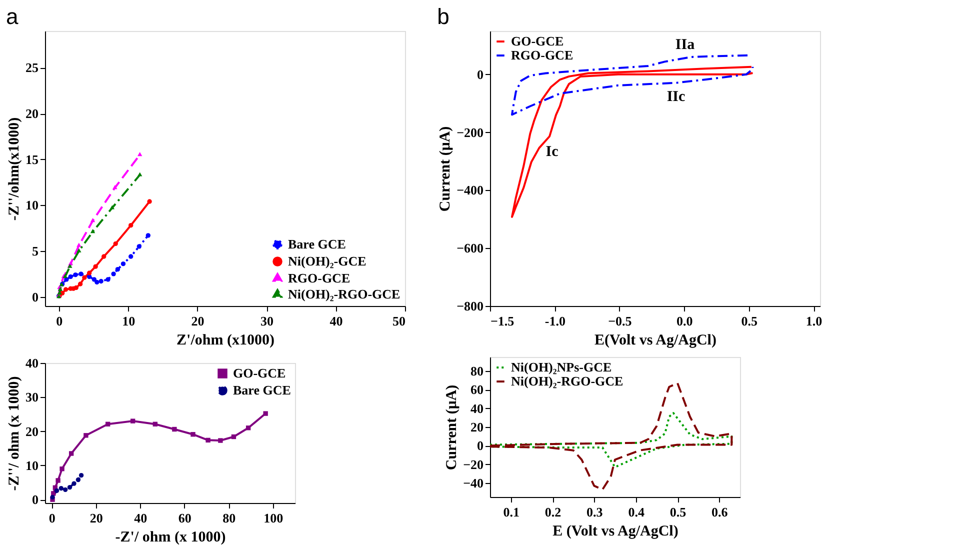 This screenshot has width=954, height=552. I want to click on x-tick-label: −0.5, so click(620, 321).